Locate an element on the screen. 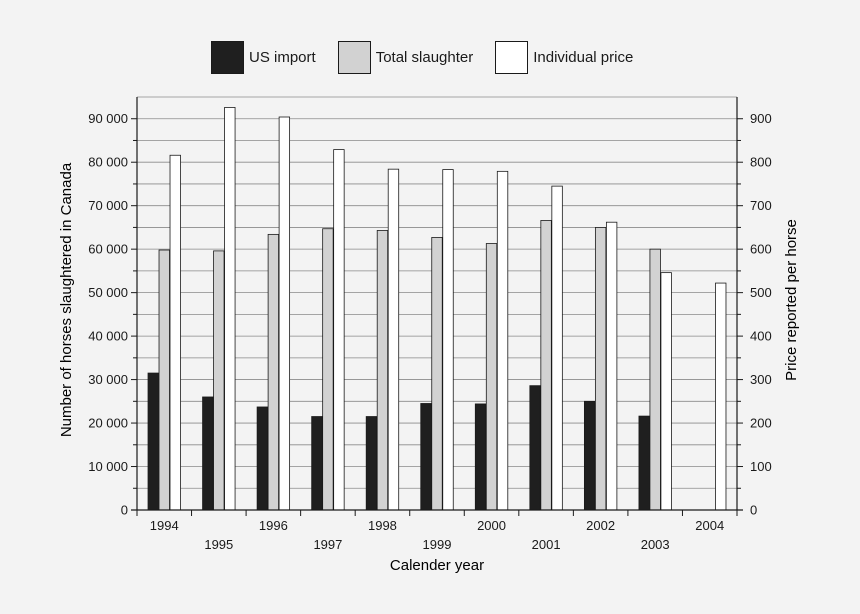 The width and height of the screenshot is (860, 614). y2-tick-label: 300 is located at coordinates (761, 379).